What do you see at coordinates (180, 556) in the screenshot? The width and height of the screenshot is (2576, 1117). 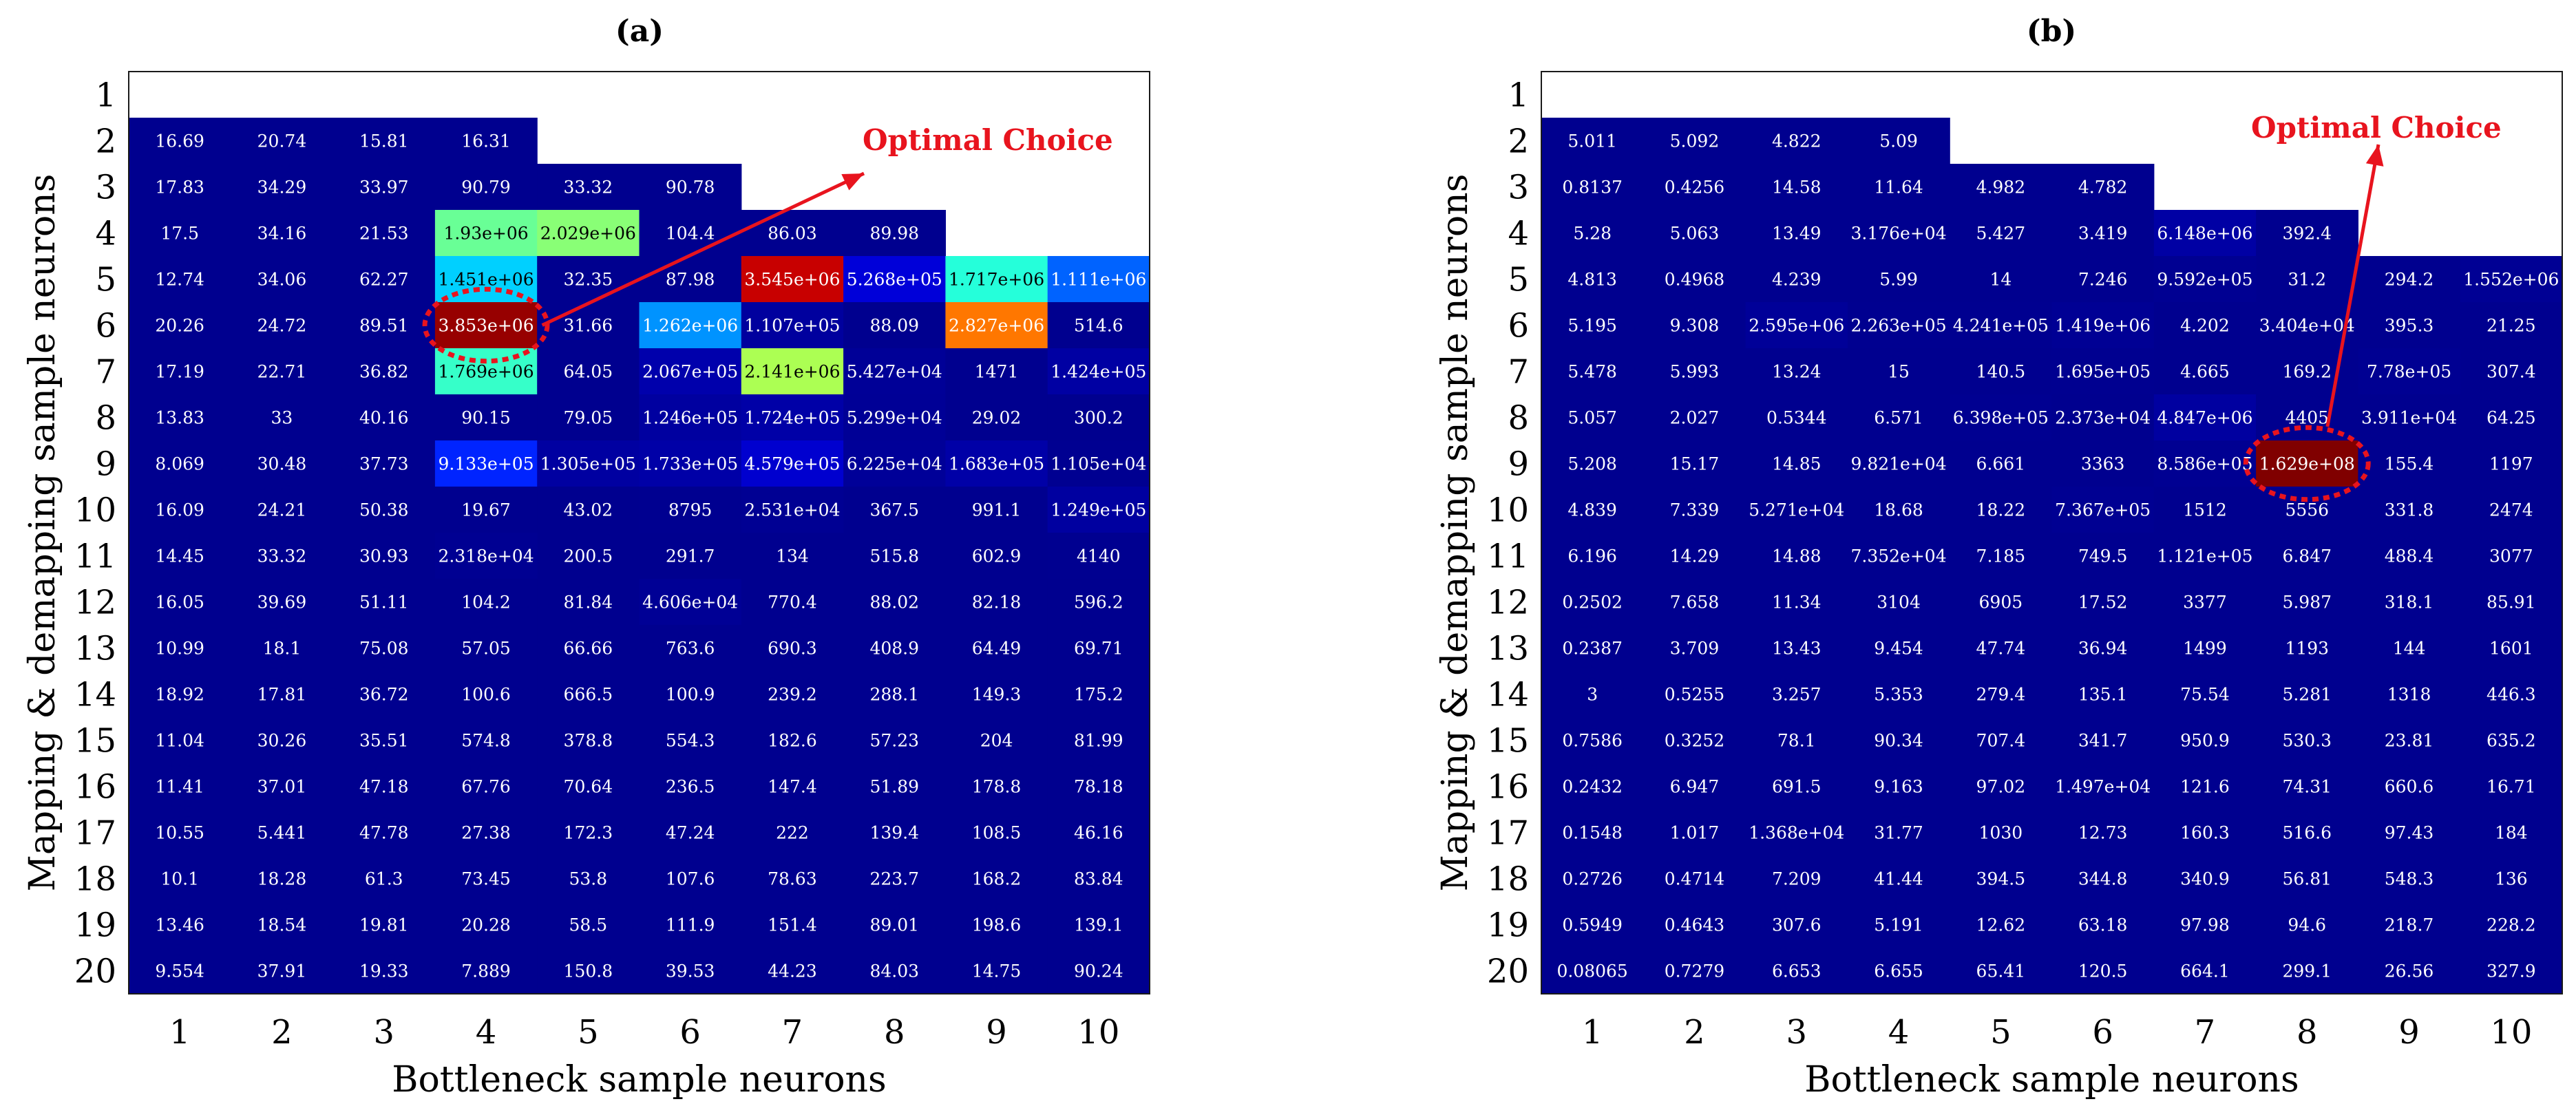 I see `cell-value-label: 14.45` at bounding box center [180, 556].